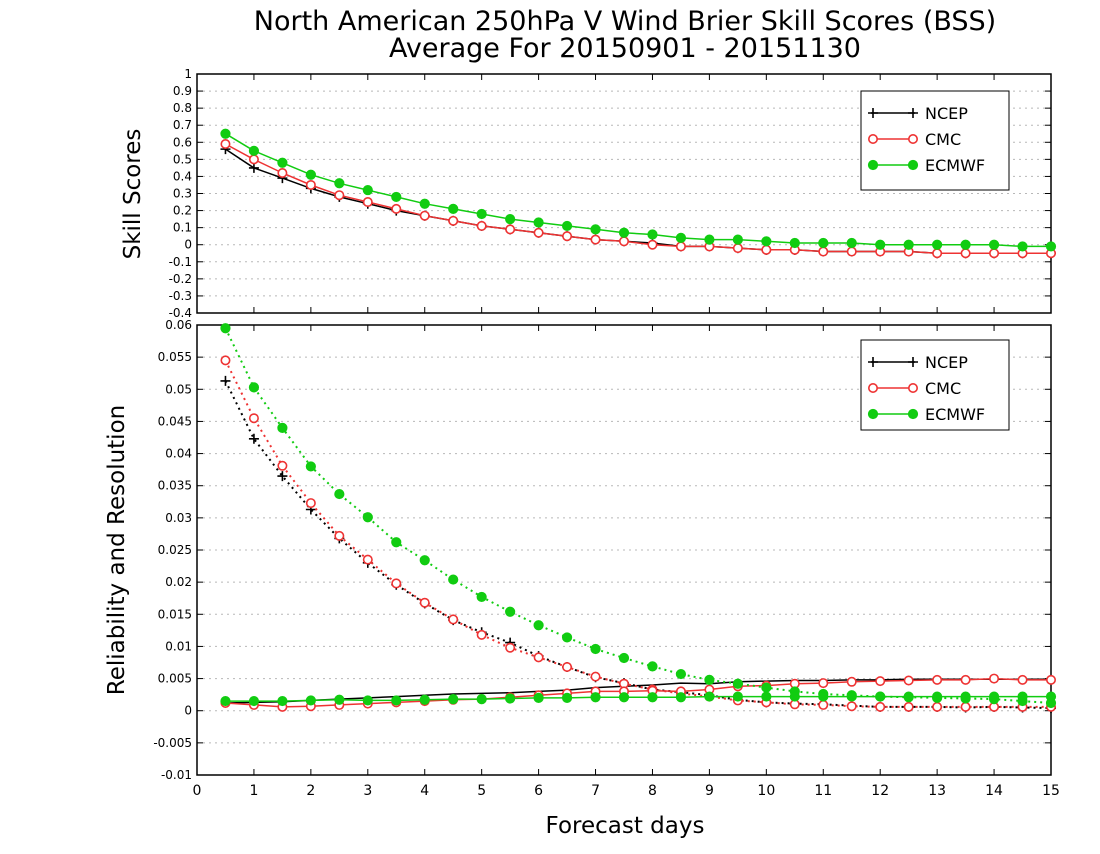  Describe the element at coordinates (182, 125) in the screenshot. I see `y-tick-label: 0.7` at that location.